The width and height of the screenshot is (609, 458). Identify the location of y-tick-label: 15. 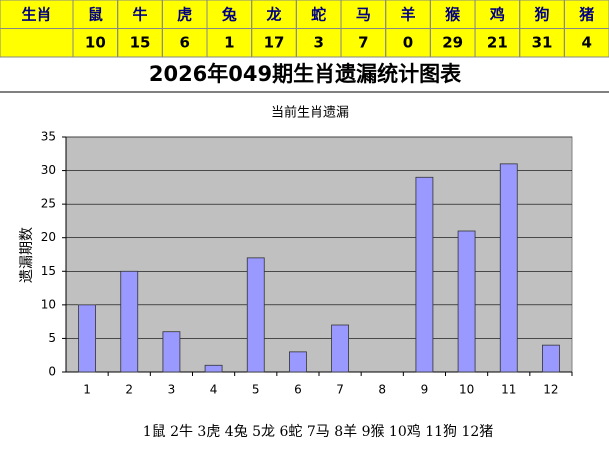
(48, 271).